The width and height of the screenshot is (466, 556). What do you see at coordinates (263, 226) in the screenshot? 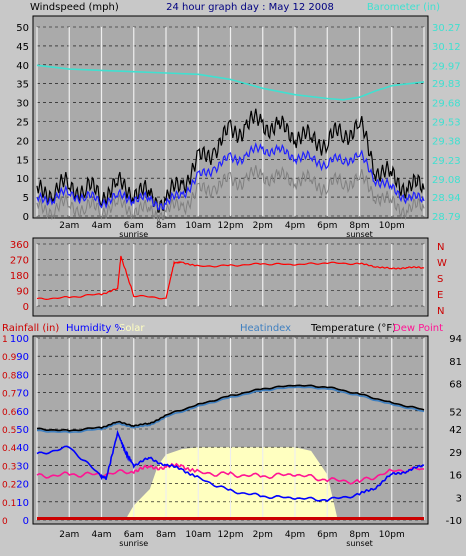
I see `wind-x-label: 2pm` at bounding box center [263, 226].